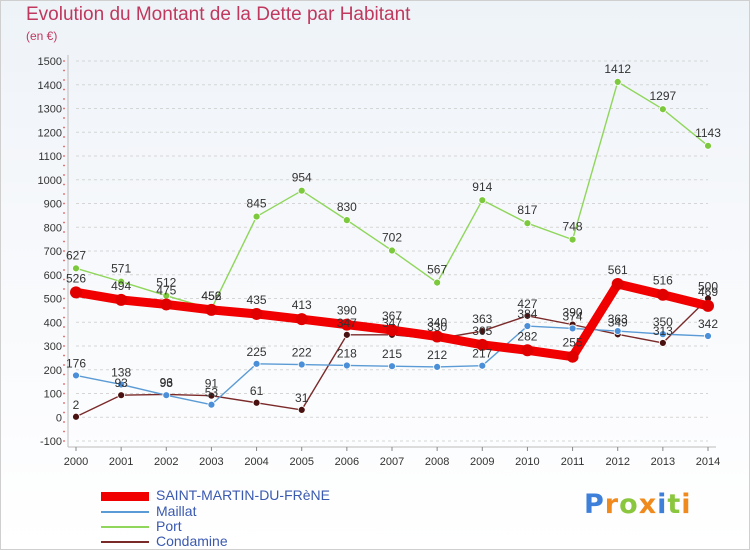 The image size is (750, 550). Describe the element at coordinates (663, 462) in the screenshot. I see `x-tick-label: 2013` at that location.